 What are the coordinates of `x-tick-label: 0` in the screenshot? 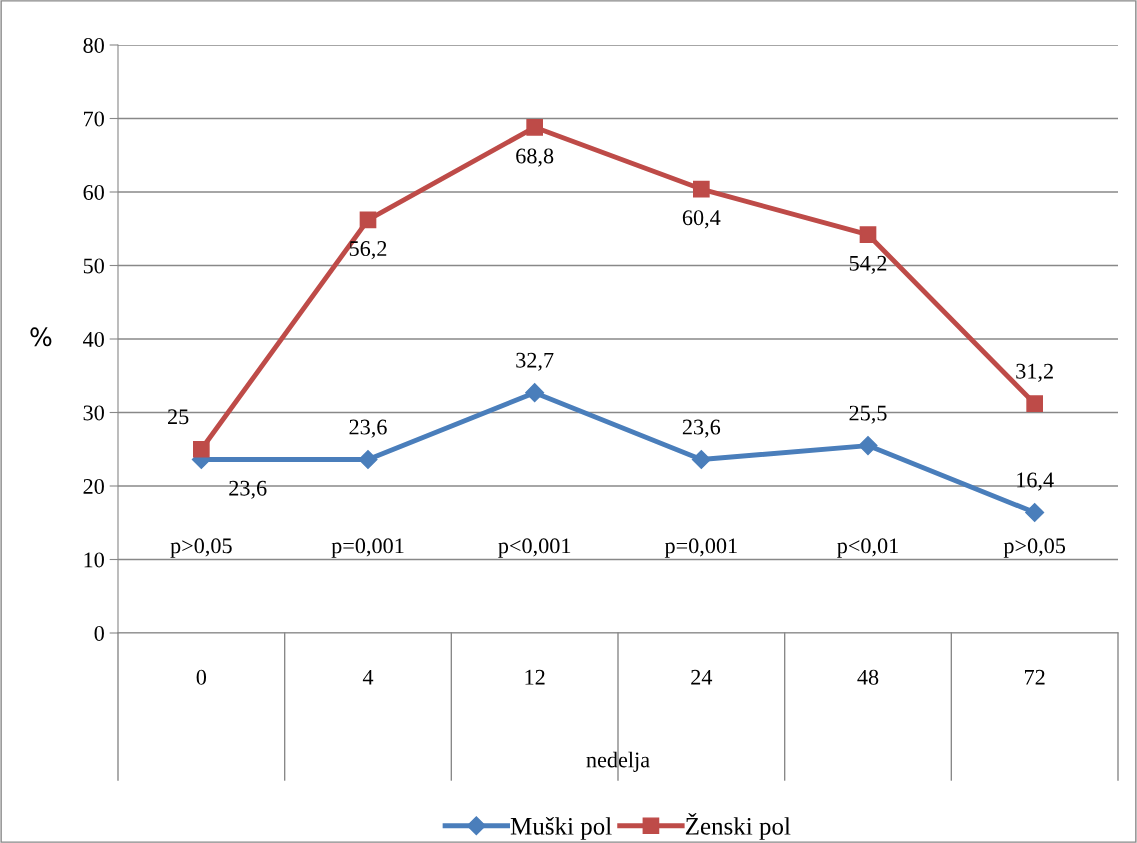 It's located at (201, 677).